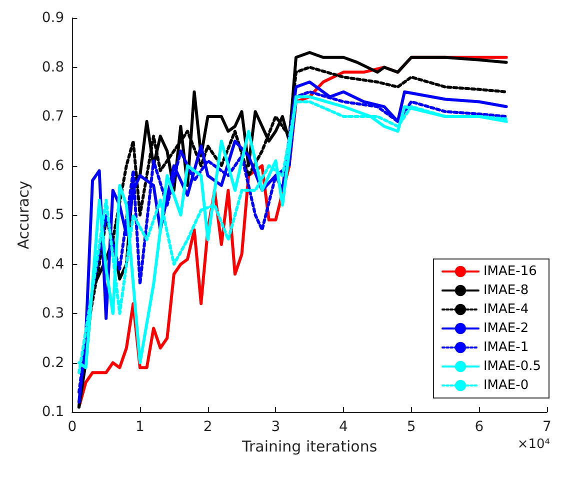  I want to click on legend-label: IMAE-8, so click(506, 290).